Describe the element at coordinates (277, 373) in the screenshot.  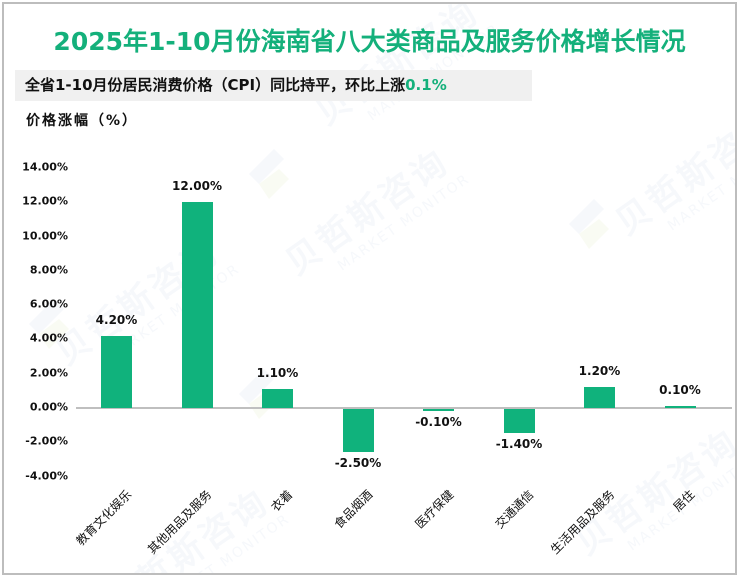
I see `bar-value-label: 1.10%` at that location.